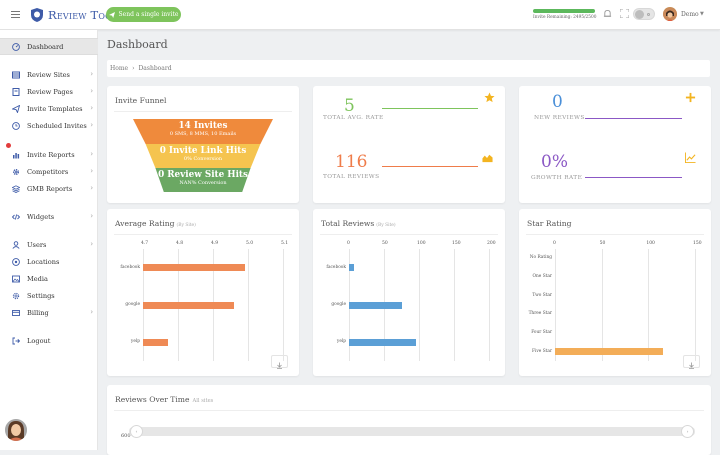 This screenshot has width=720, height=455. I want to click on sidebar-item-label: Widgets, so click(41, 216).